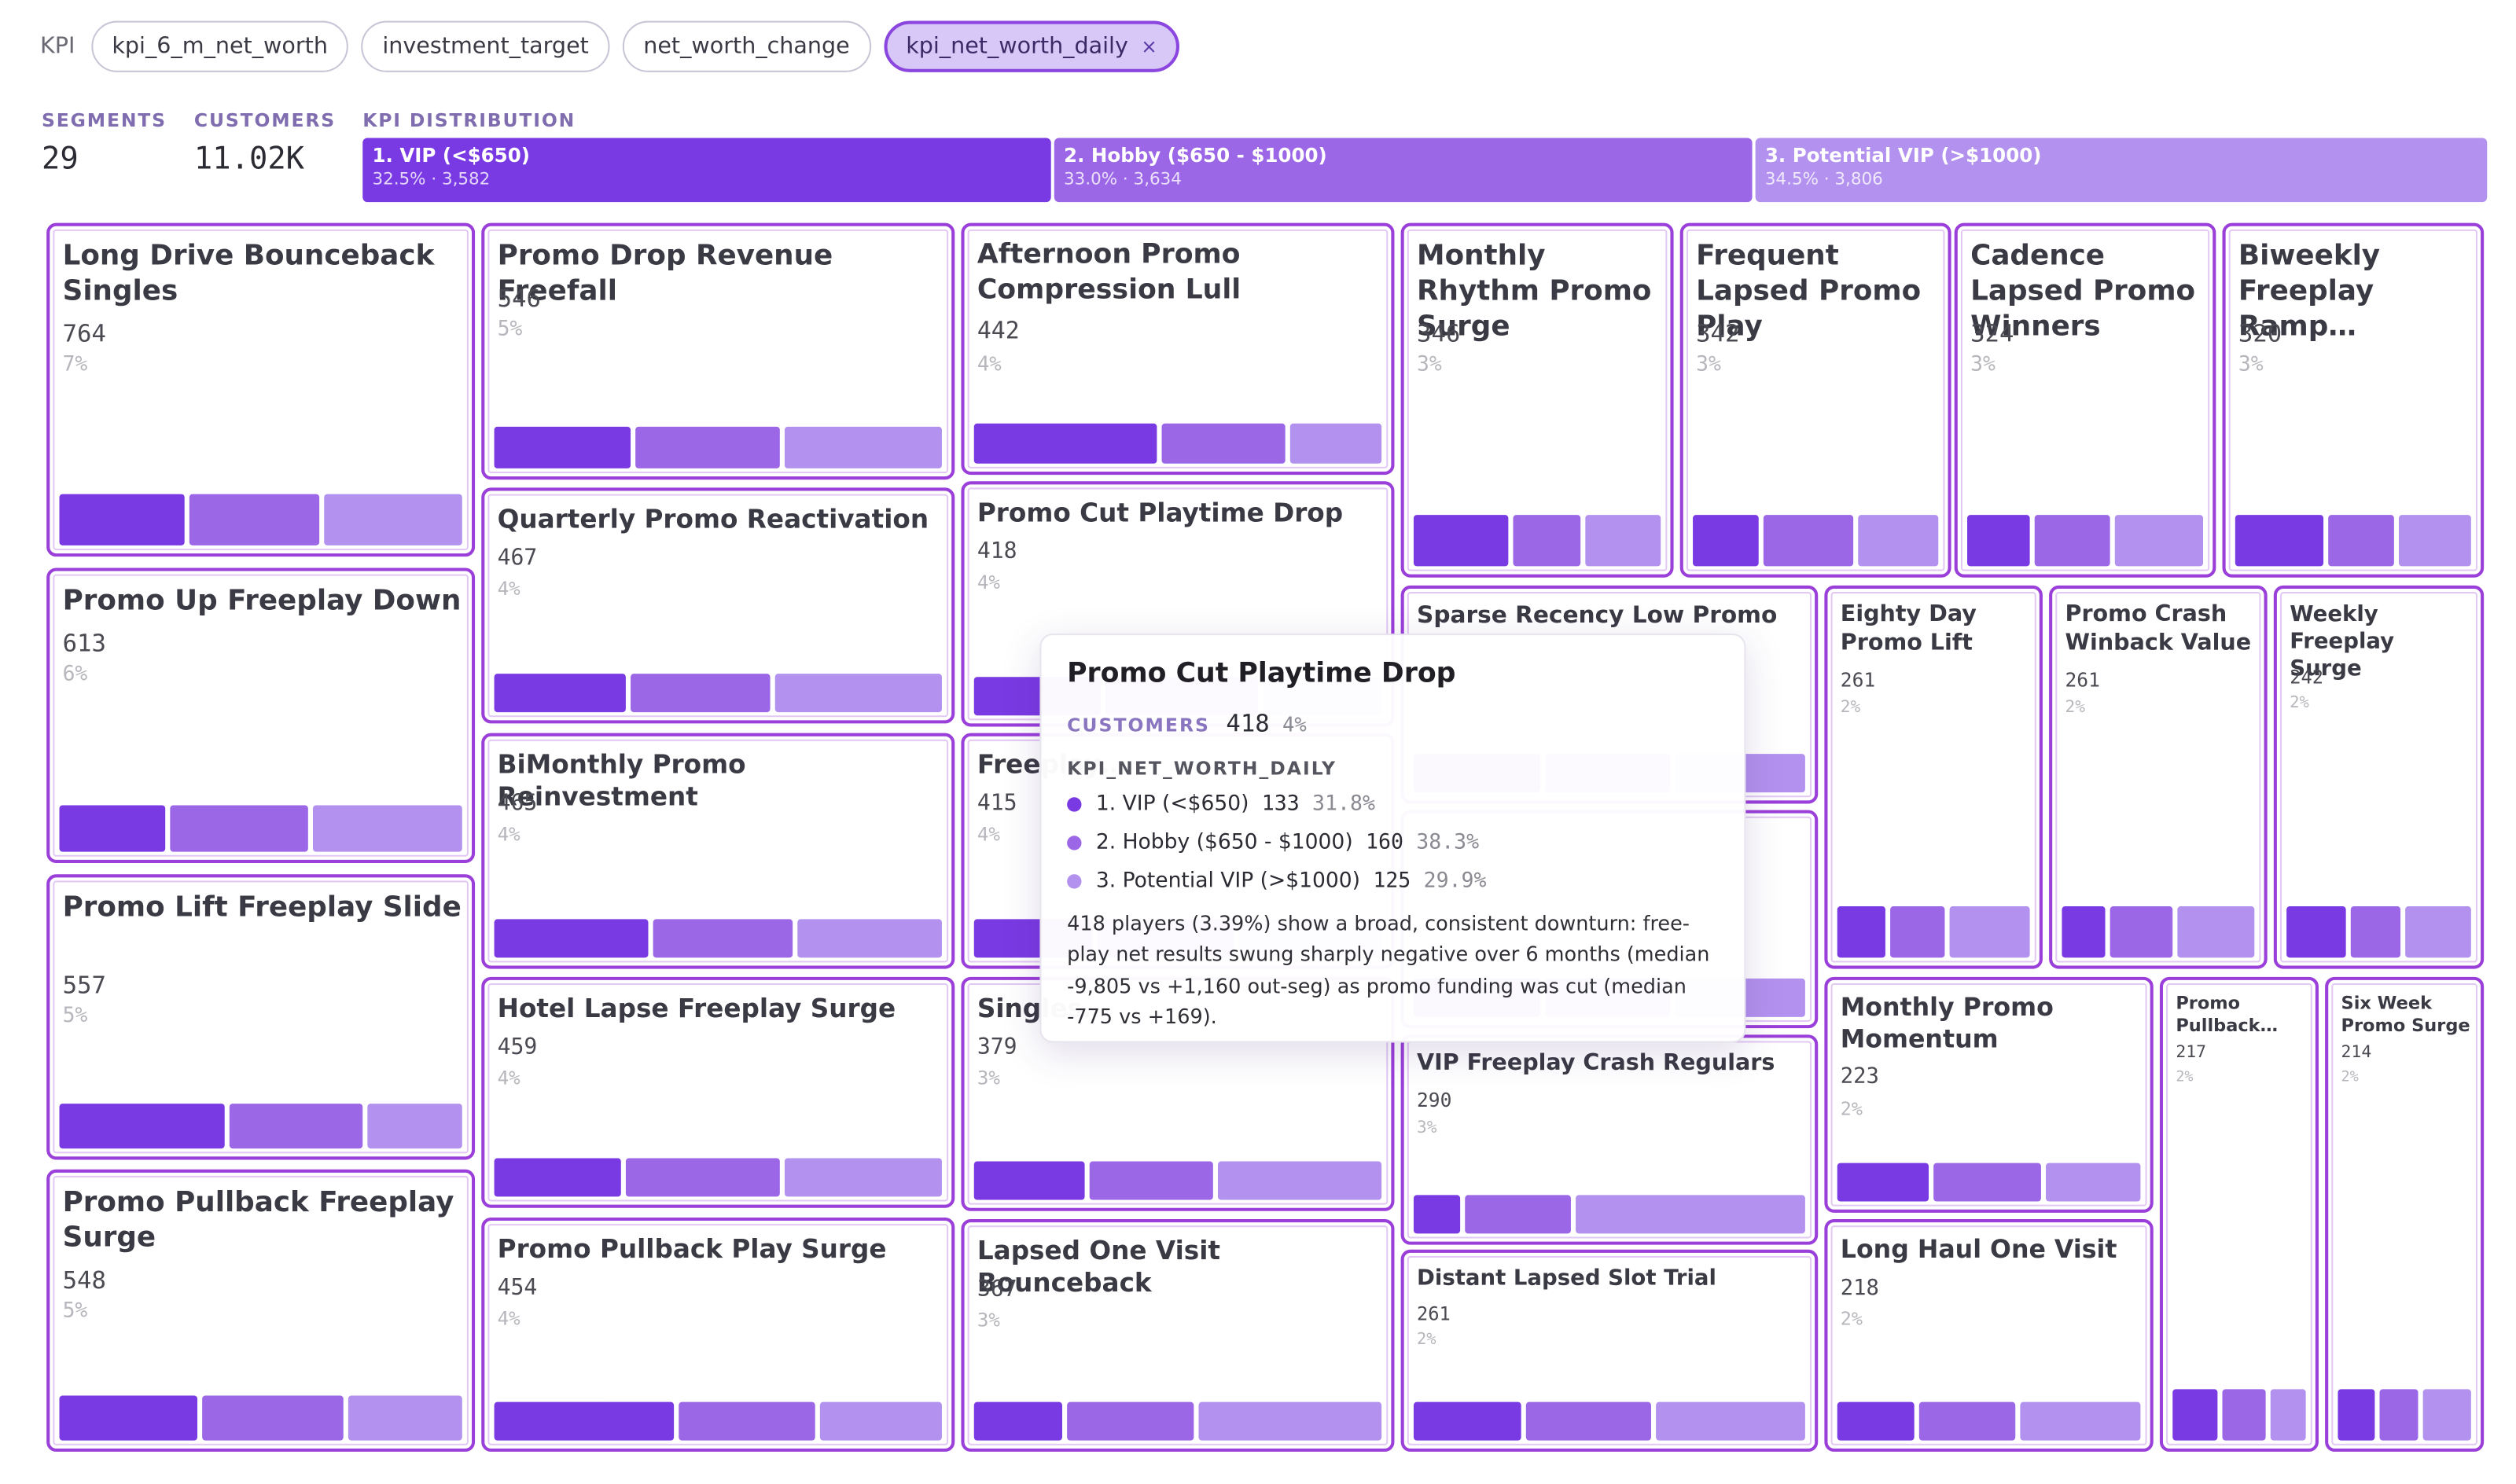  I want to click on distribution-segment-sub: 34.5% · 3,806, so click(1823, 179).